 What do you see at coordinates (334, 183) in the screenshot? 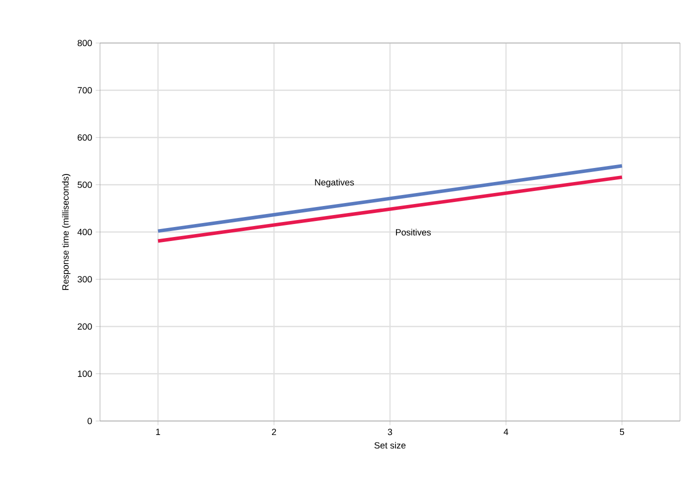
I see `series-label: Negatives` at bounding box center [334, 183].